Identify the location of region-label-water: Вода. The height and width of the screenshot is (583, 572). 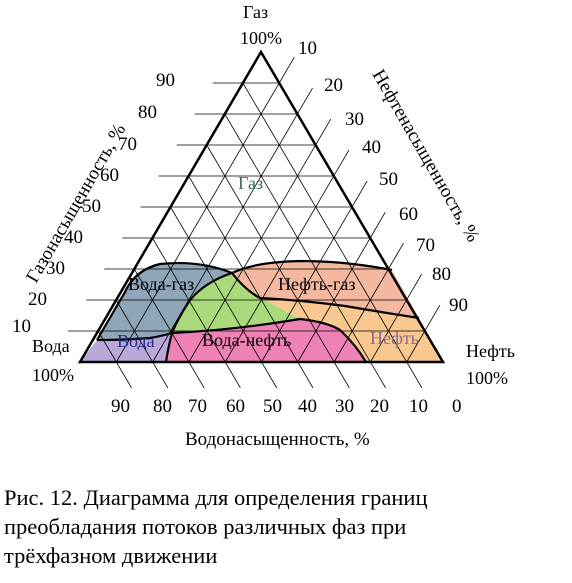
(136, 341).